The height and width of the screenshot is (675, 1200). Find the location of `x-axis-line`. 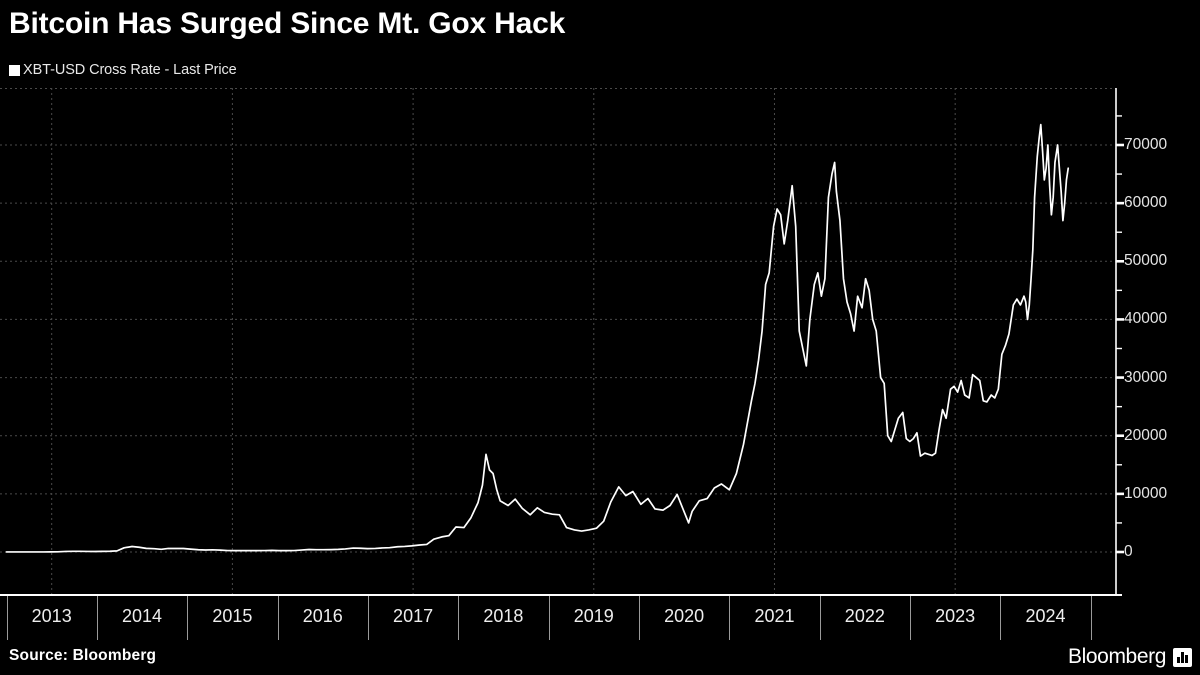

x-axis-line is located at coordinates (561, 595).